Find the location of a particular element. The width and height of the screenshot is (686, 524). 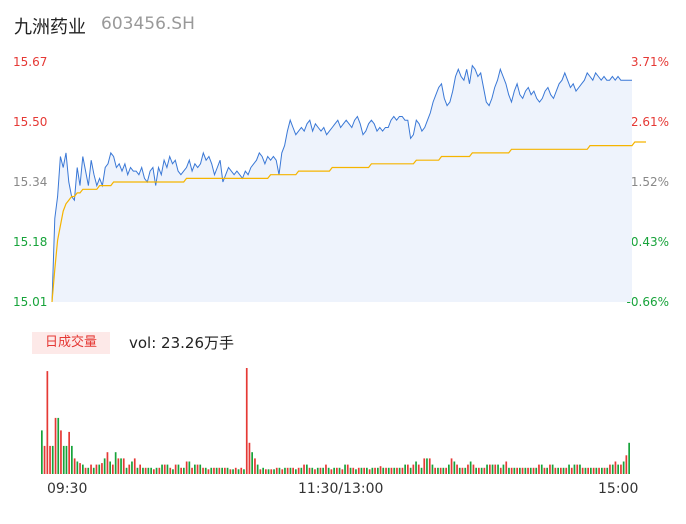

y-right-tick: -0.66% is located at coordinates (647, 302).